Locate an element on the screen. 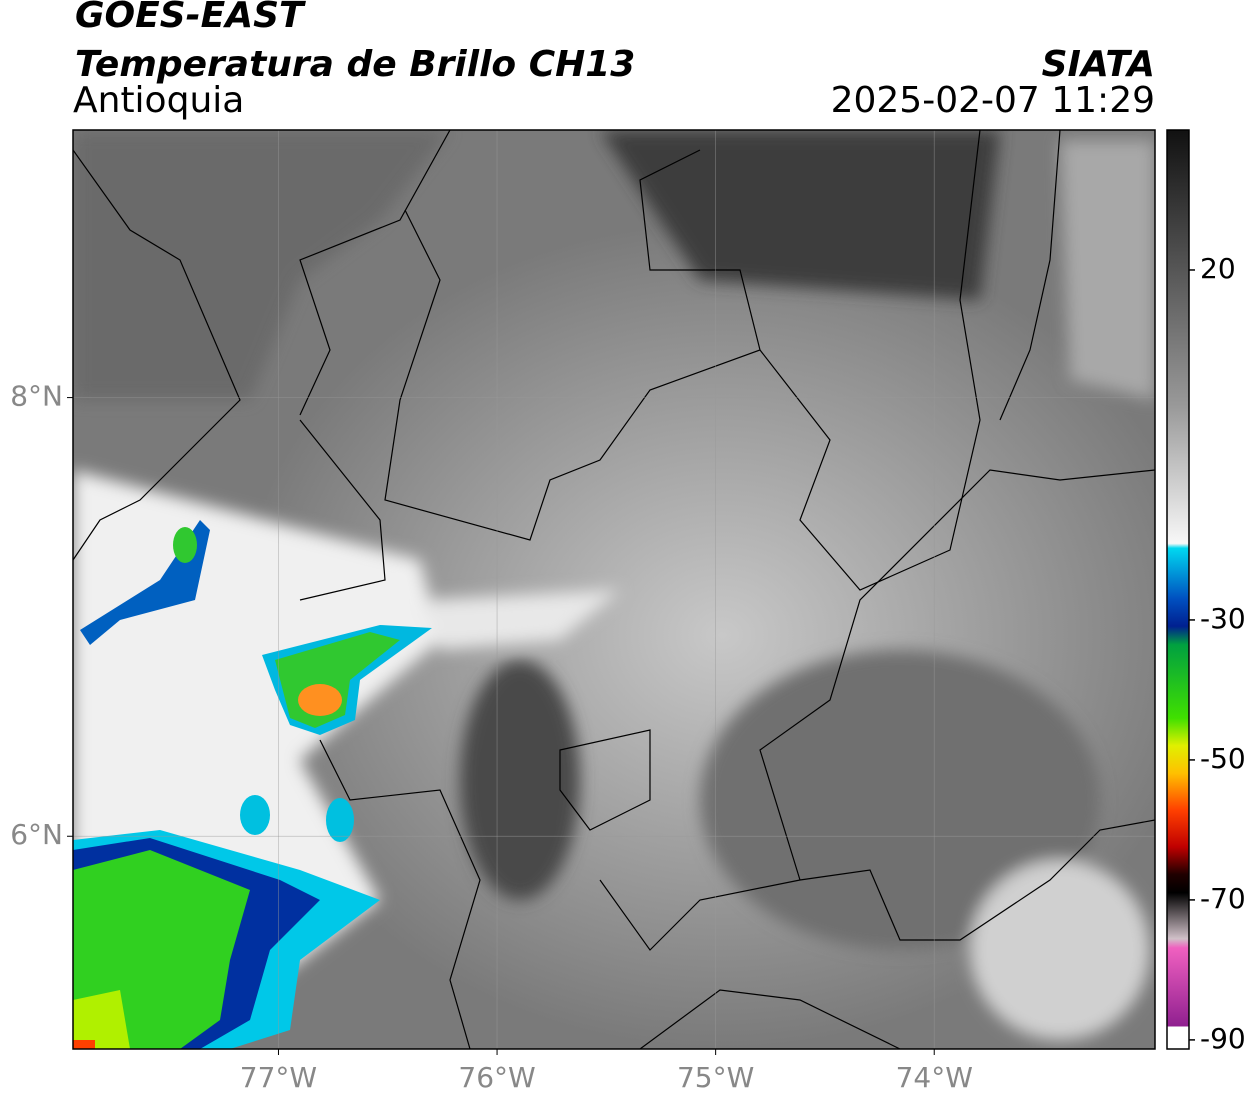 The image size is (1252, 1099). colorbar-tick-label: 20 is located at coordinates (1218, 268).